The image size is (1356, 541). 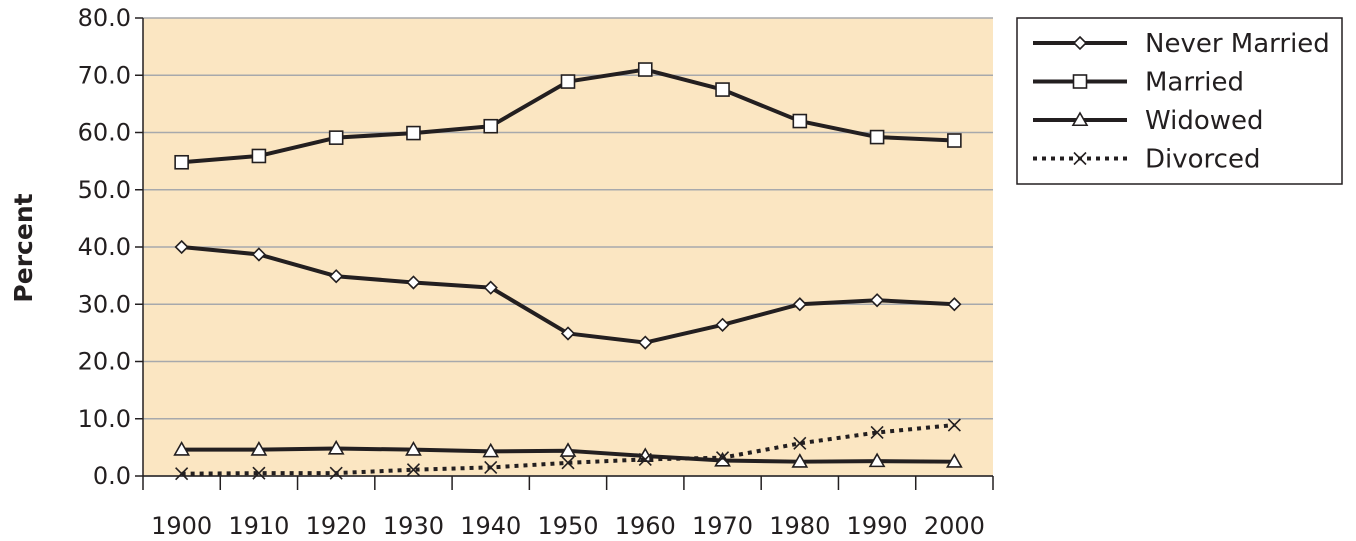 What do you see at coordinates (104, 419) in the screenshot?
I see `y-tick-label: 10.0` at bounding box center [104, 419].